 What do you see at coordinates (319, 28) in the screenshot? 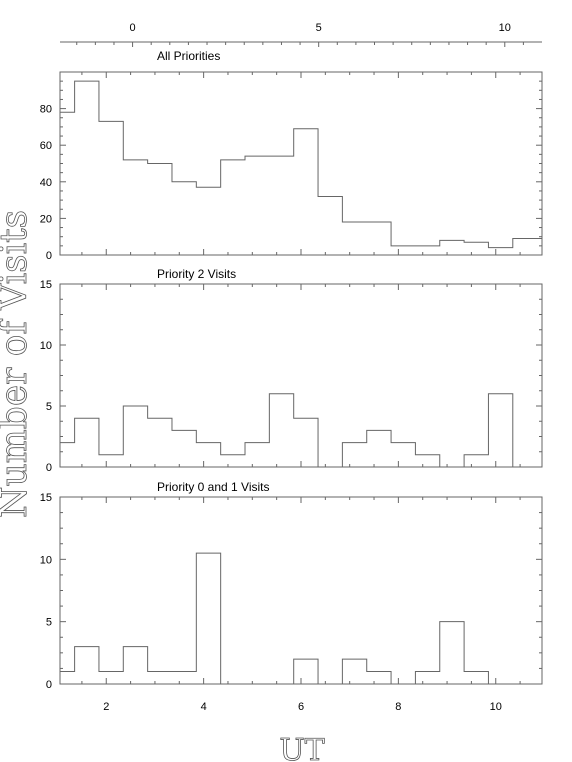
I see `top-axis-tick-label: 5` at bounding box center [319, 28].